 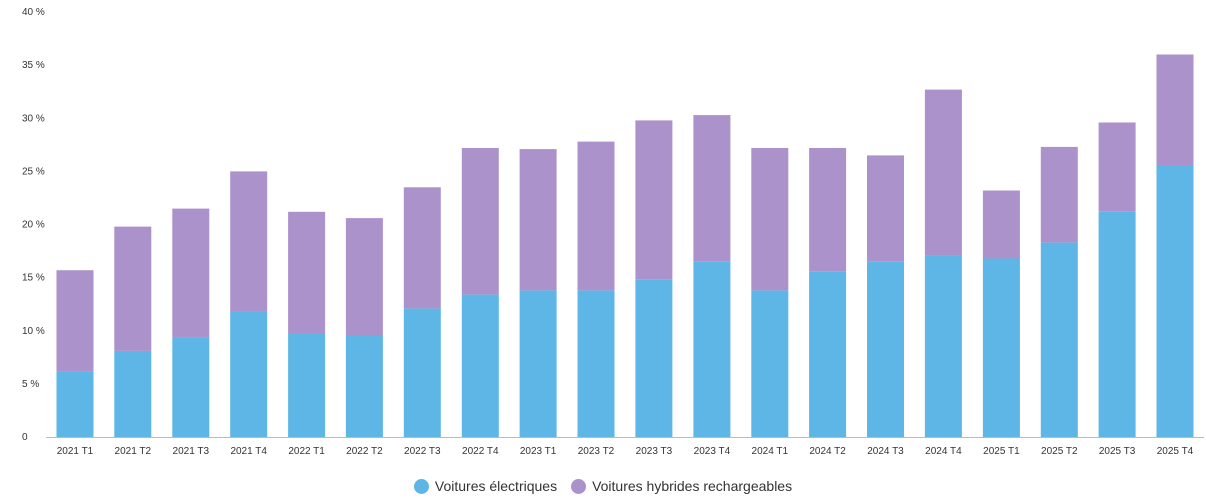 I want to click on y-tick-label: 35 %, so click(x=33, y=65).